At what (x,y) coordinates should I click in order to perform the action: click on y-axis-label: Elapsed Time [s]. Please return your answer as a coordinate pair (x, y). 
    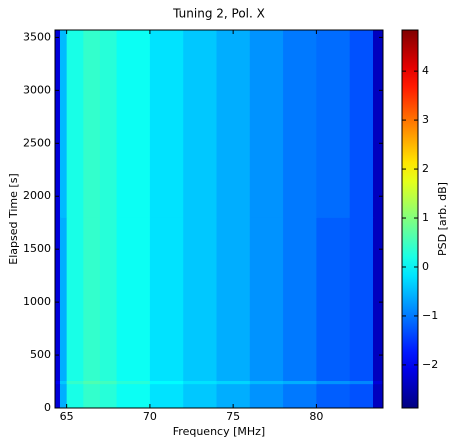
    Looking at the image, I should click on (13, 218).